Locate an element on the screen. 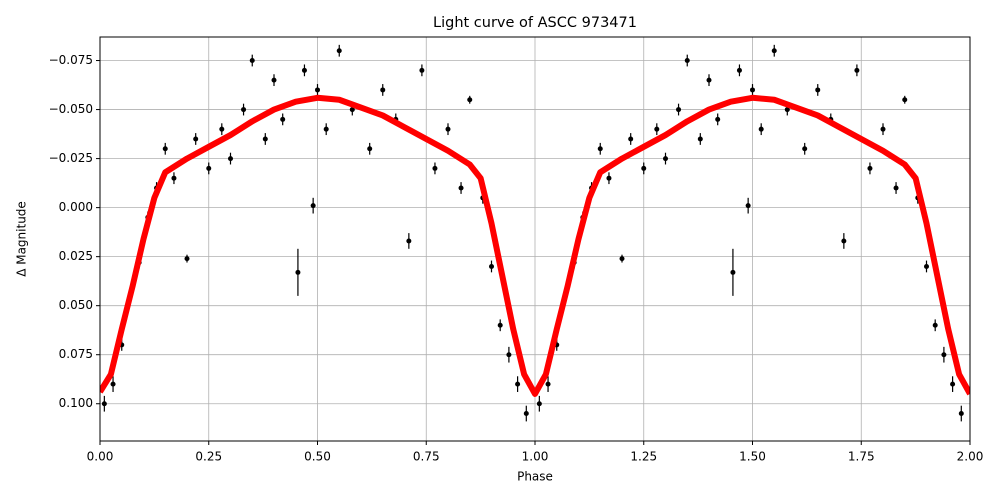 This screenshot has height=504, width=1000. y-tick-label: 0.000 is located at coordinates (76, 207).